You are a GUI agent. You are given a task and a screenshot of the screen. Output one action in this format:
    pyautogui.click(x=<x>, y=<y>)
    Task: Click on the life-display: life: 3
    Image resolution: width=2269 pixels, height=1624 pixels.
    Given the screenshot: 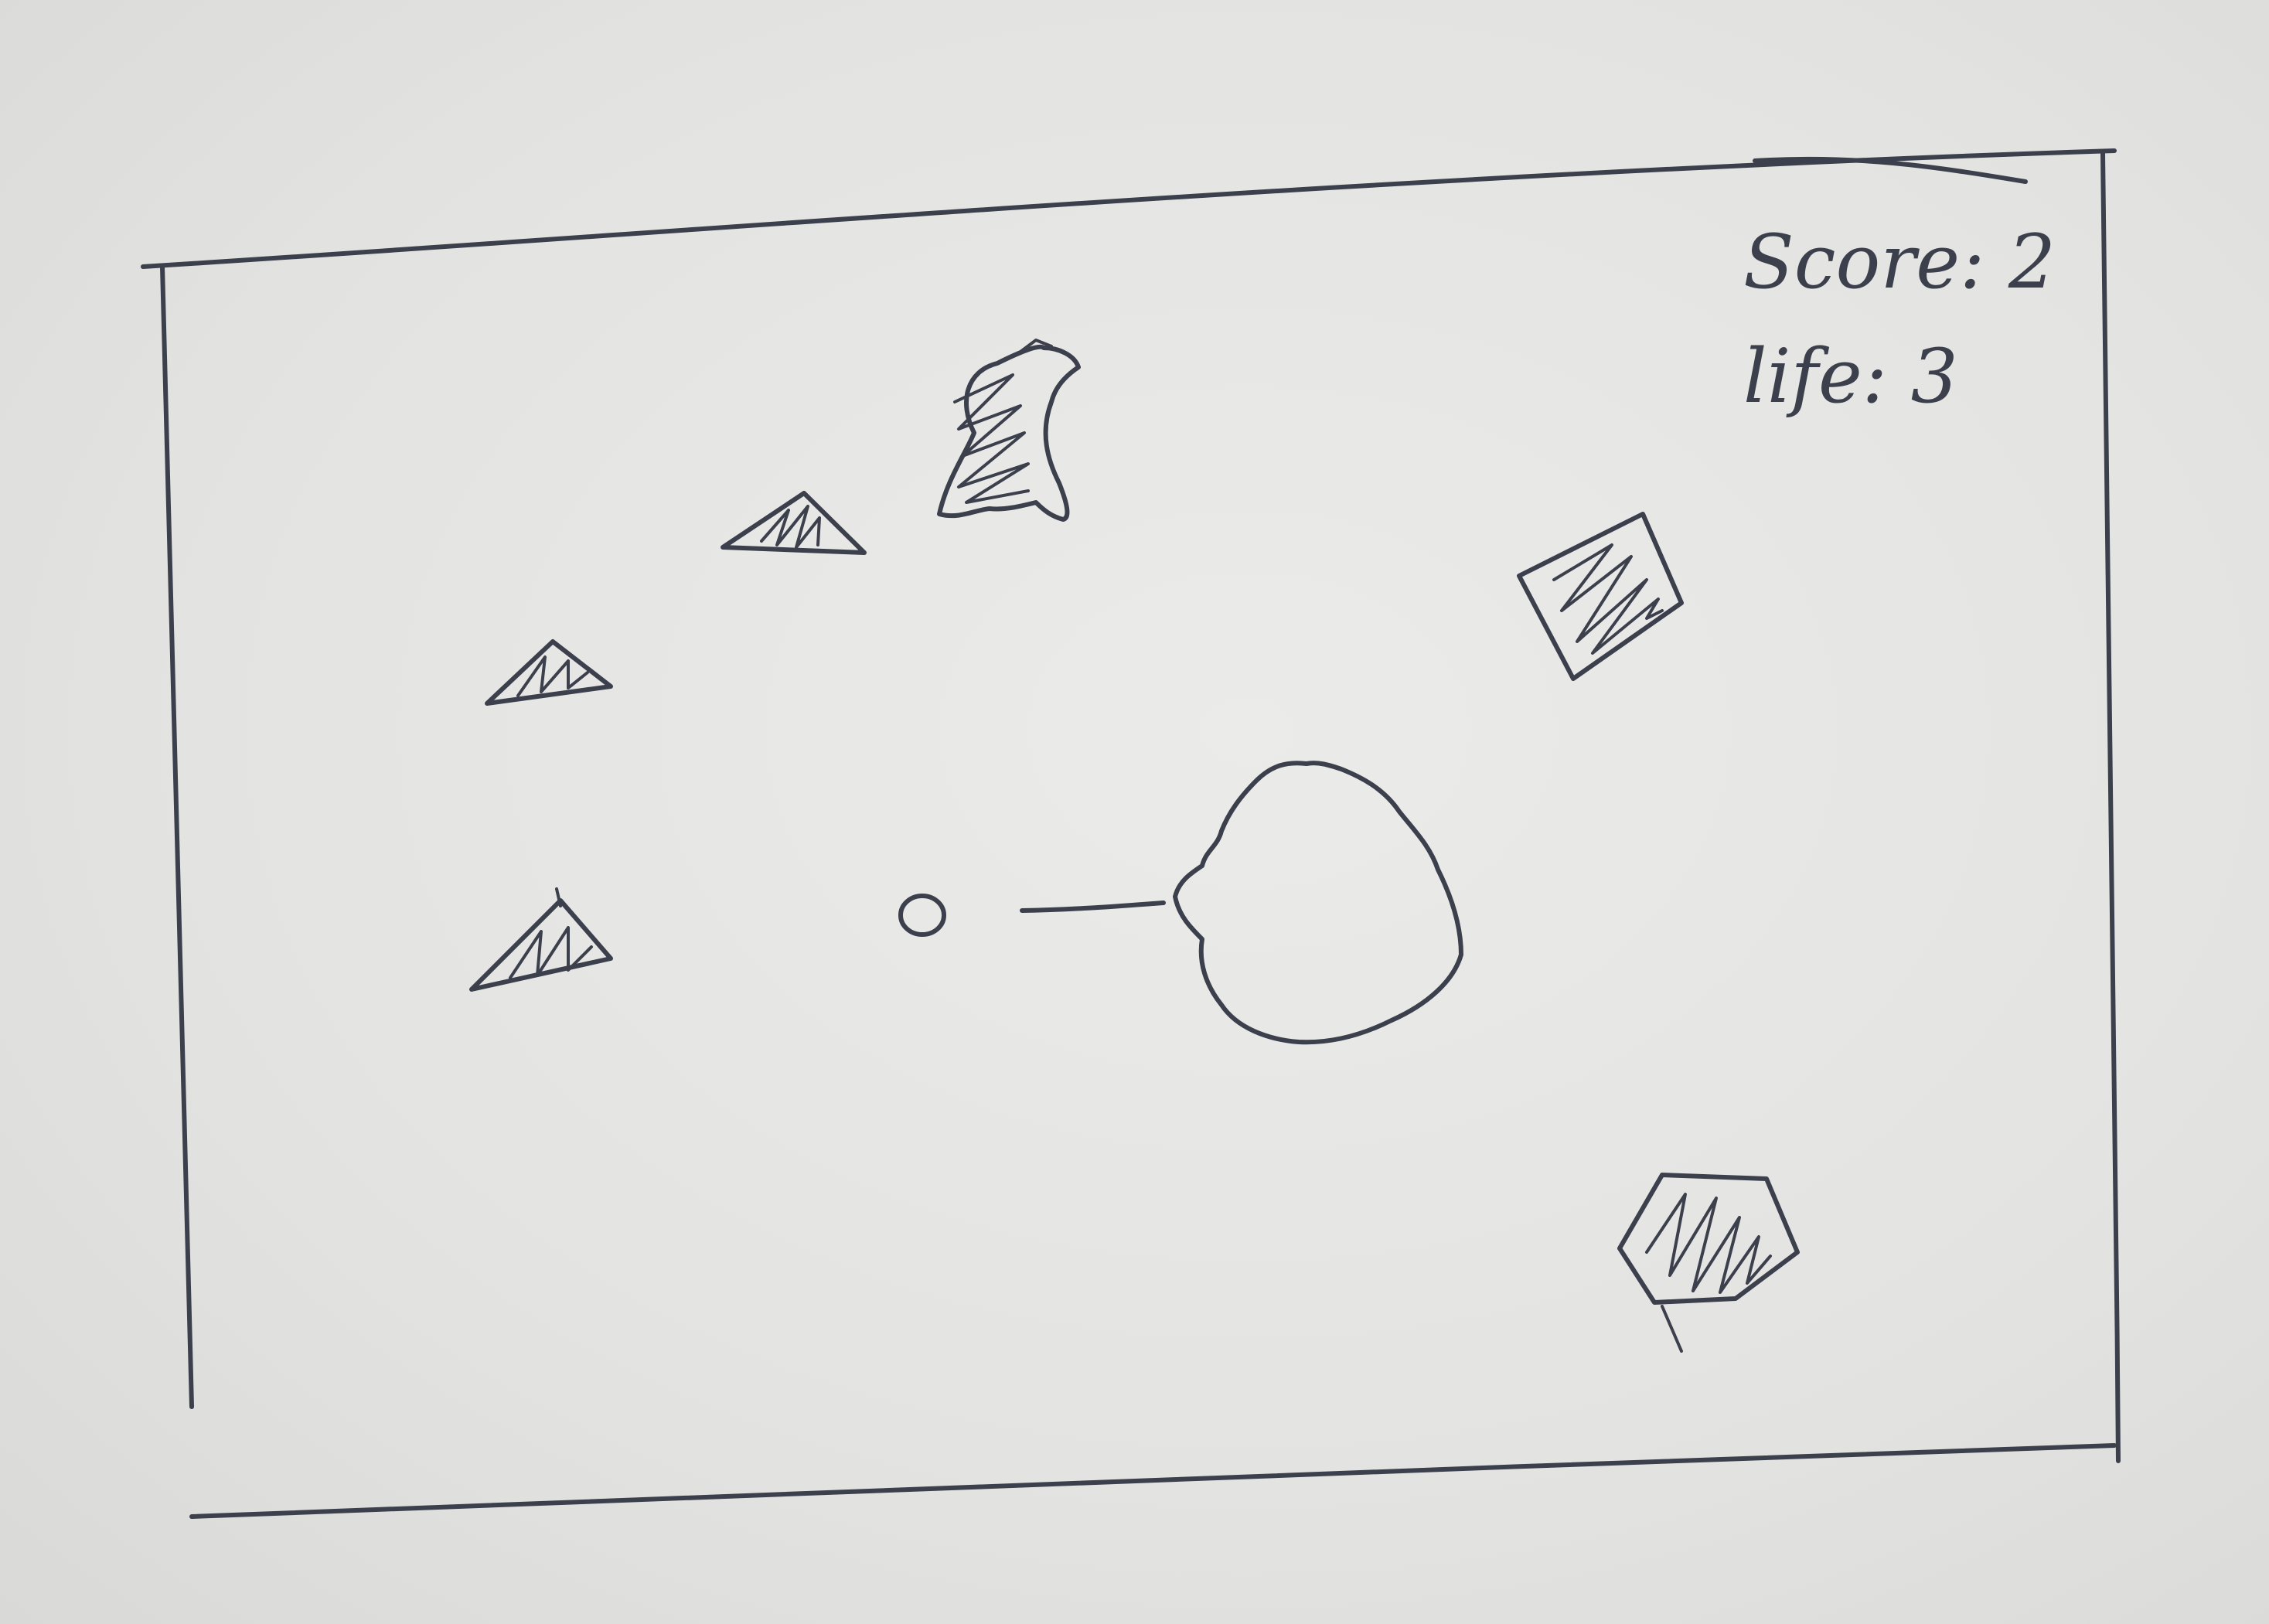 What is the action you would take?
    pyautogui.click(x=1928, y=377)
    